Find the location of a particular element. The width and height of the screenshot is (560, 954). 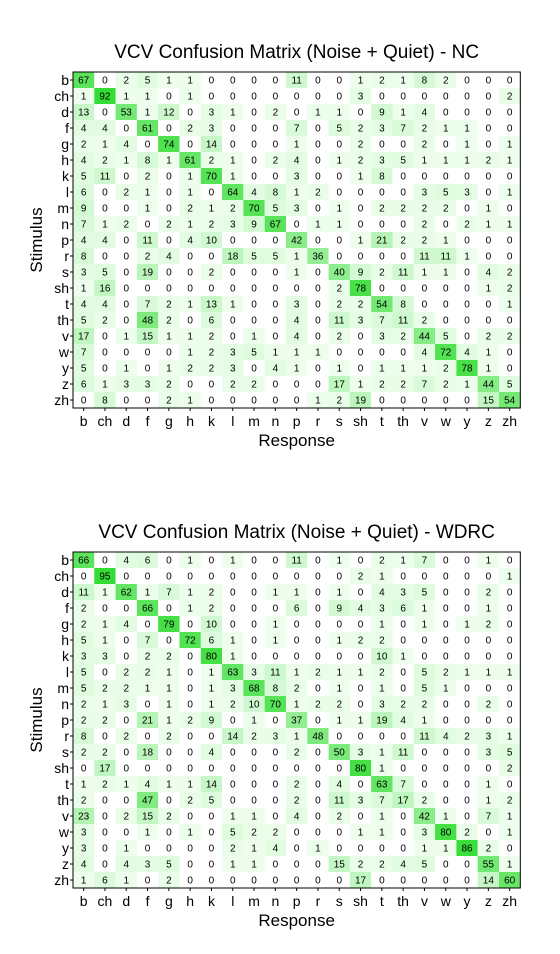

nc-cell-value: 21 is located at coordinates (382, 241).